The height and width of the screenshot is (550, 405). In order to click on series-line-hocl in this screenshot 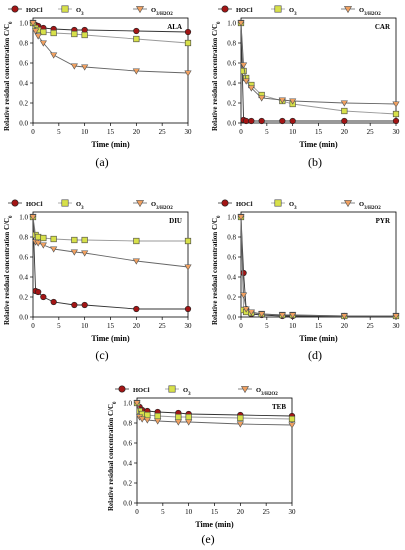, I will do `click(318, 266)`.